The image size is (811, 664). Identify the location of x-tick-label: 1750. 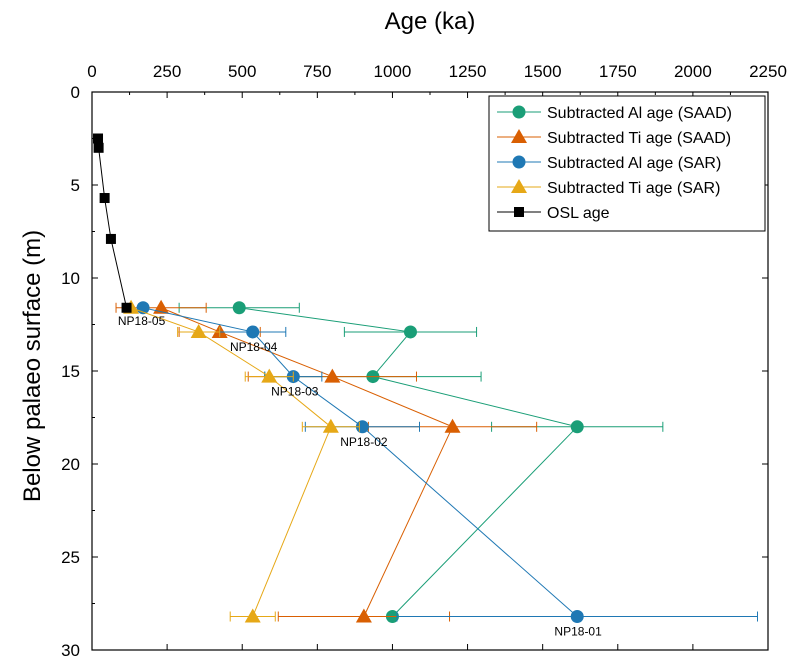
(618, 71).